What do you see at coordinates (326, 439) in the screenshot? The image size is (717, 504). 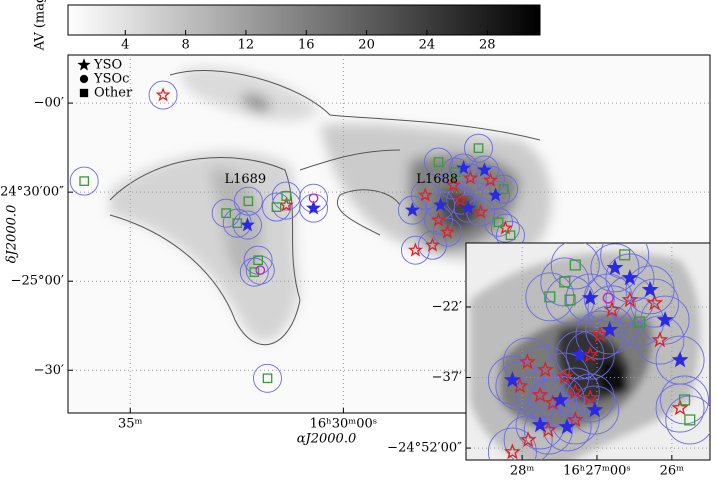 I see `x-axis-label: αJ2000.0` at bounding box center [326, 439].